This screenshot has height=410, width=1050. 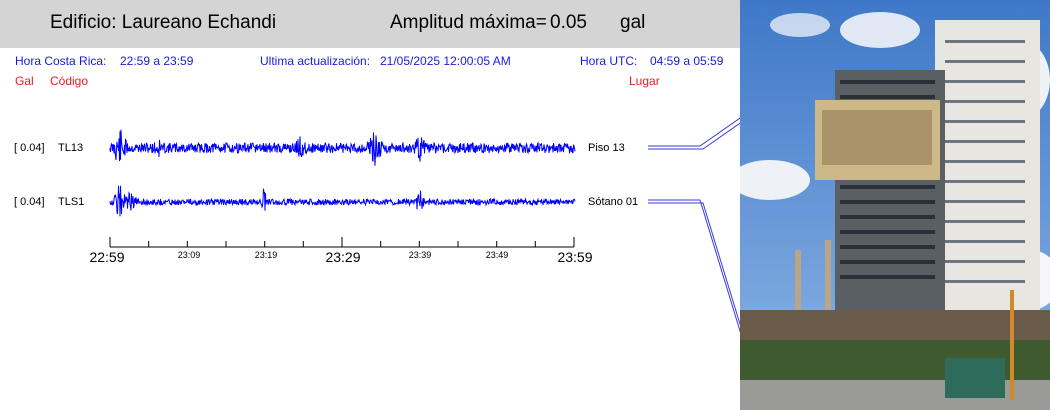 What do you see at coordinates (342, 242) in the screenshot?
I see `time-axis-ticks` at bounding box center [342, 242].